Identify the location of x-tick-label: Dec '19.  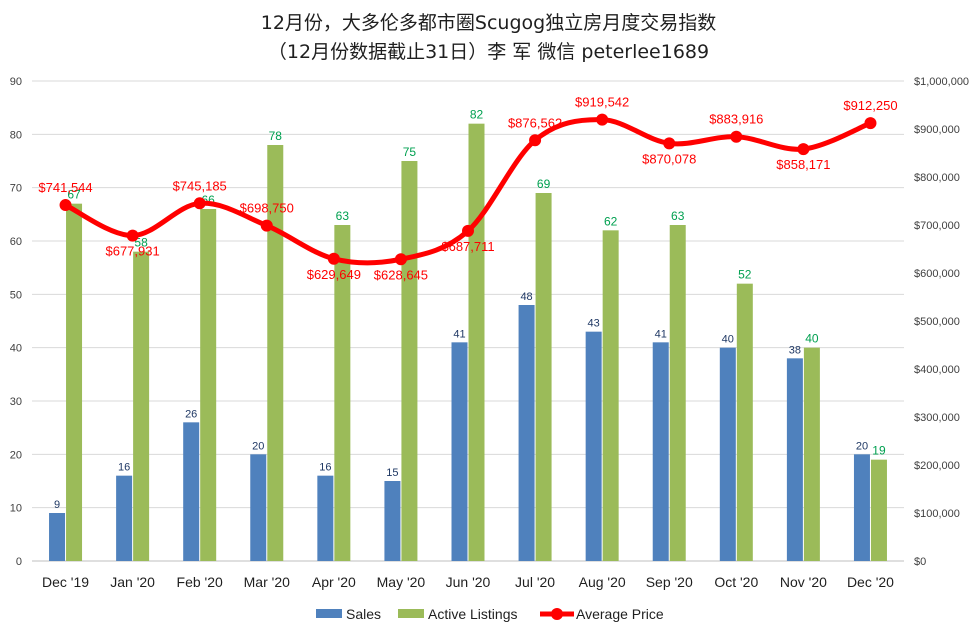
(65, 582).